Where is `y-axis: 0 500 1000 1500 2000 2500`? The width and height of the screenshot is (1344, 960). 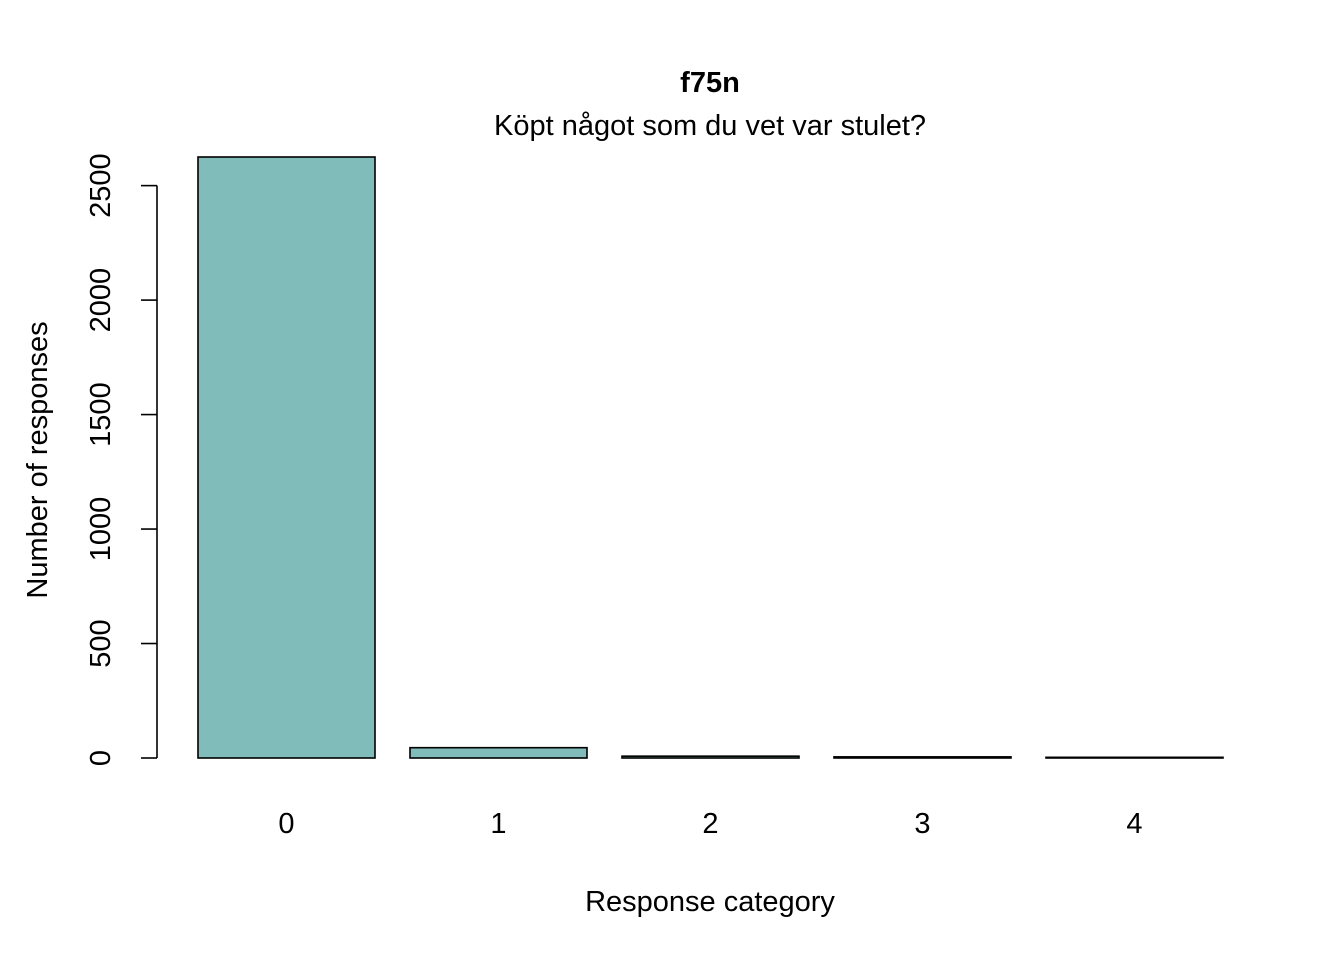 y-axis: 0 500 1000 1500 2000 2500 is located at coordinates (121, 459).